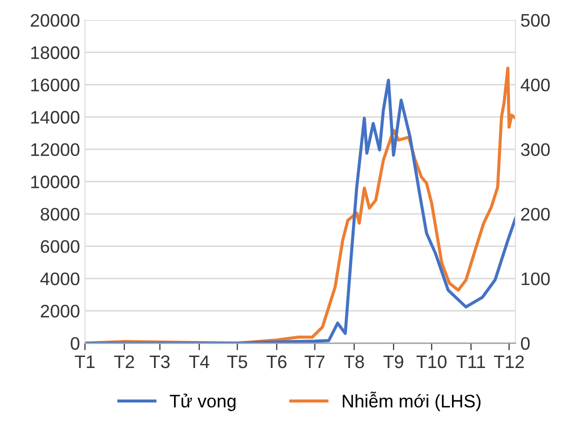 This screenshot has height=436, width=574. Describe the element at coordinates (535, 85) in the screenshot. I see `y2-tick-label: 400` at that location.